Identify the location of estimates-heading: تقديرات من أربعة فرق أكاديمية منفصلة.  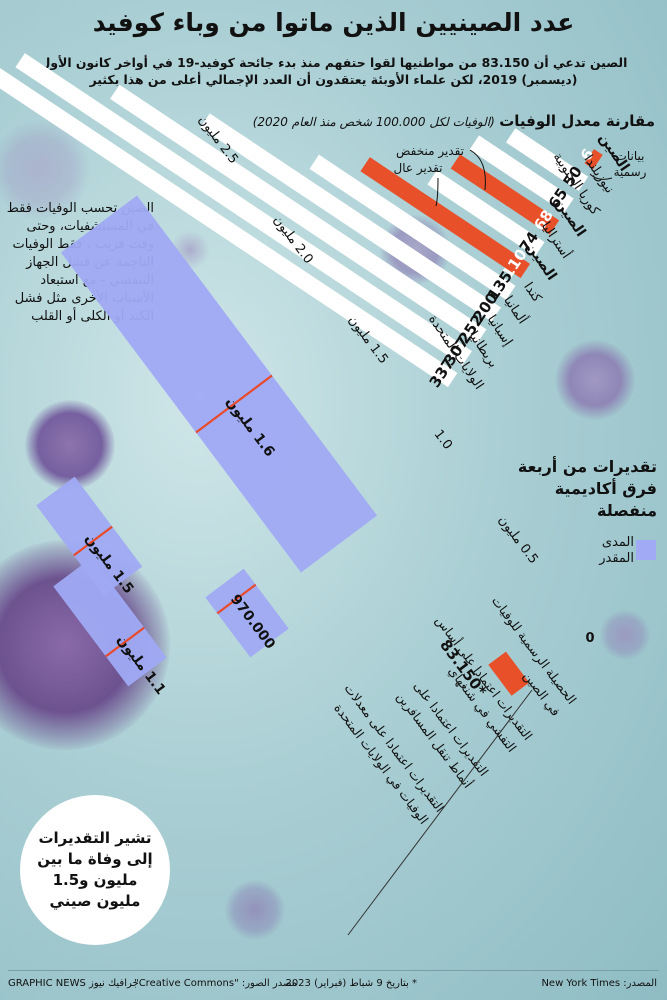
(587, 488).